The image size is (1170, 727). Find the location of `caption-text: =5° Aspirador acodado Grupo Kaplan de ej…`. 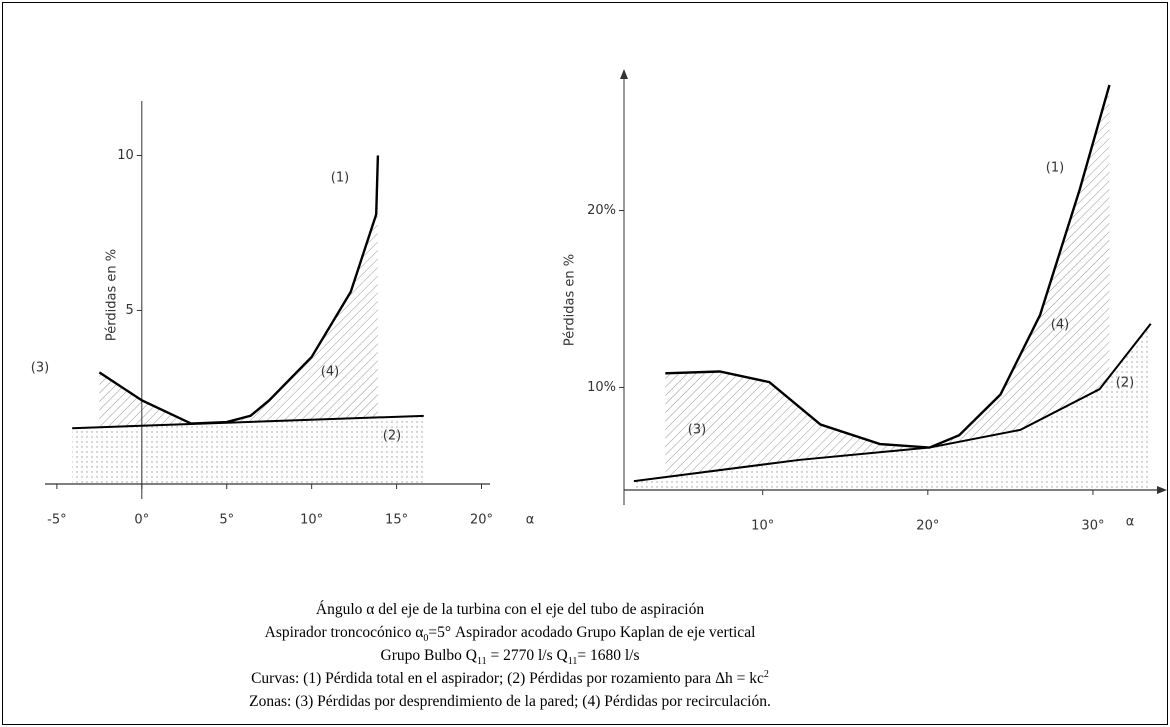

caption-text: =5° Aspirador acodado Grupo Kaplan de ej… is located at coordinates (592, 632).